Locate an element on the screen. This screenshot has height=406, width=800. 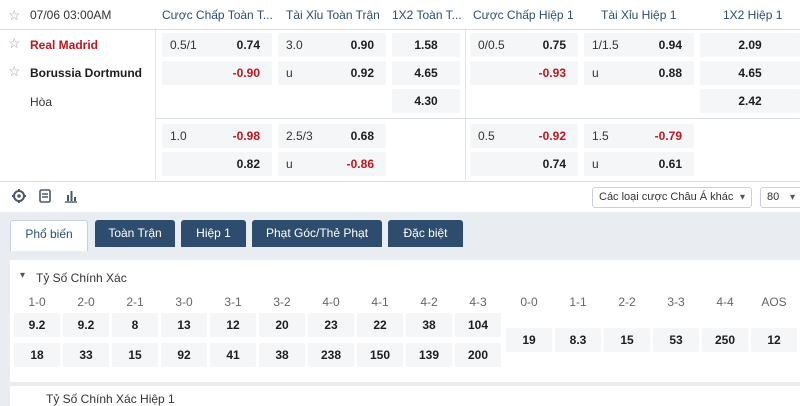
odds-value: 1.58 is located at coordinates (426, 45).